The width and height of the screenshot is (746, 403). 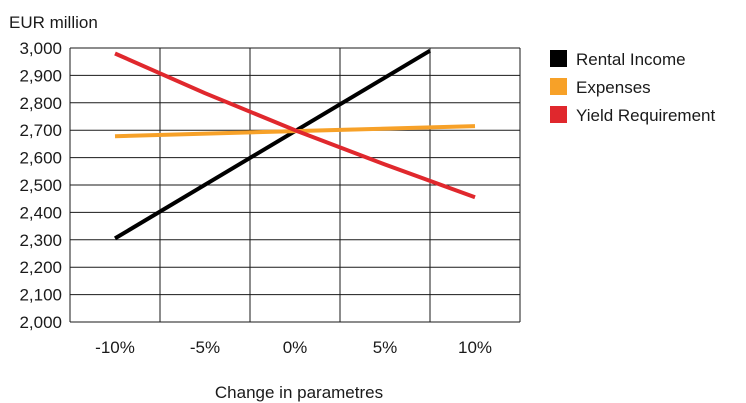 What do you see at coordinates (40, 103) in the screenshot?
I see `y-tick-label: 2,800` at bounding box center [40, 103].